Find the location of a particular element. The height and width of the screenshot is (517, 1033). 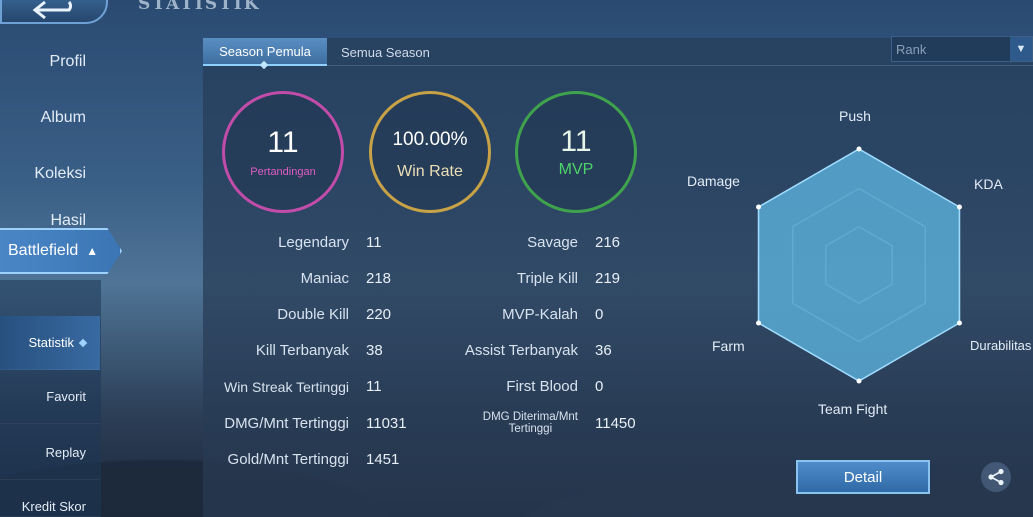

sidebar-item-battlefield: Battlefield ▲ is located at coordinates (61, 251).